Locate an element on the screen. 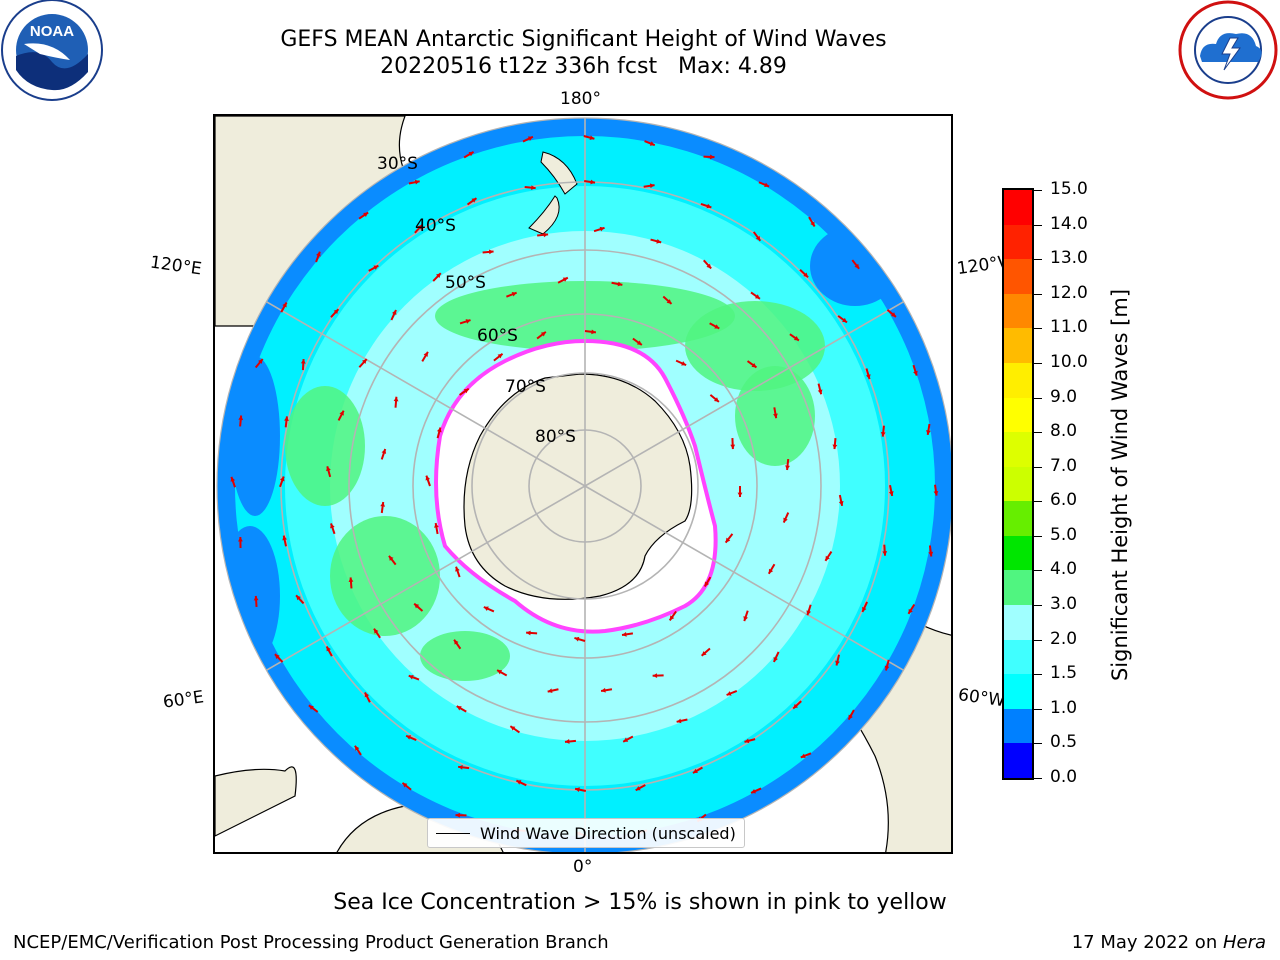 Image resolution: width=1280 pixels, height=960 pixels. colorbar is located at coordinates (1018, 484).